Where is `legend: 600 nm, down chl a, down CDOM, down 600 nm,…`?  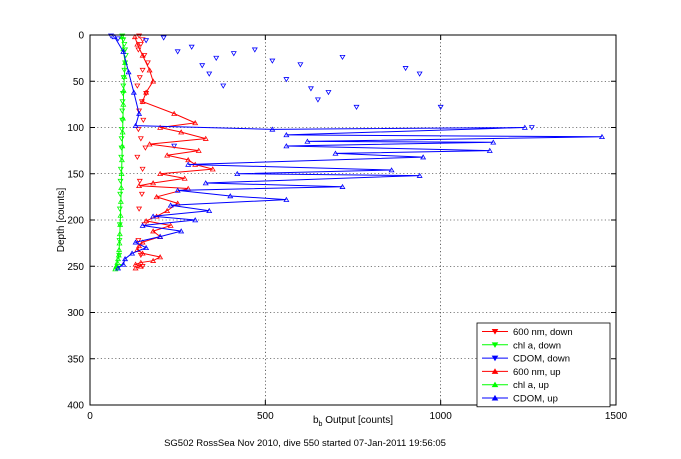 legend: 600 nm, down chl a, down CDOM, down 600 nm,… is located at coordinates (543, 365).